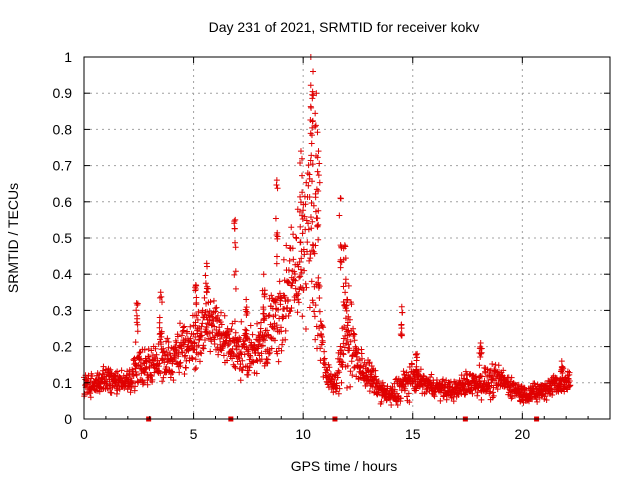 This screenshot has width=640, height=480. Describe the element at coordinates (523, 434) in the screenshot. I see `x-tick-label: 20` at that location.